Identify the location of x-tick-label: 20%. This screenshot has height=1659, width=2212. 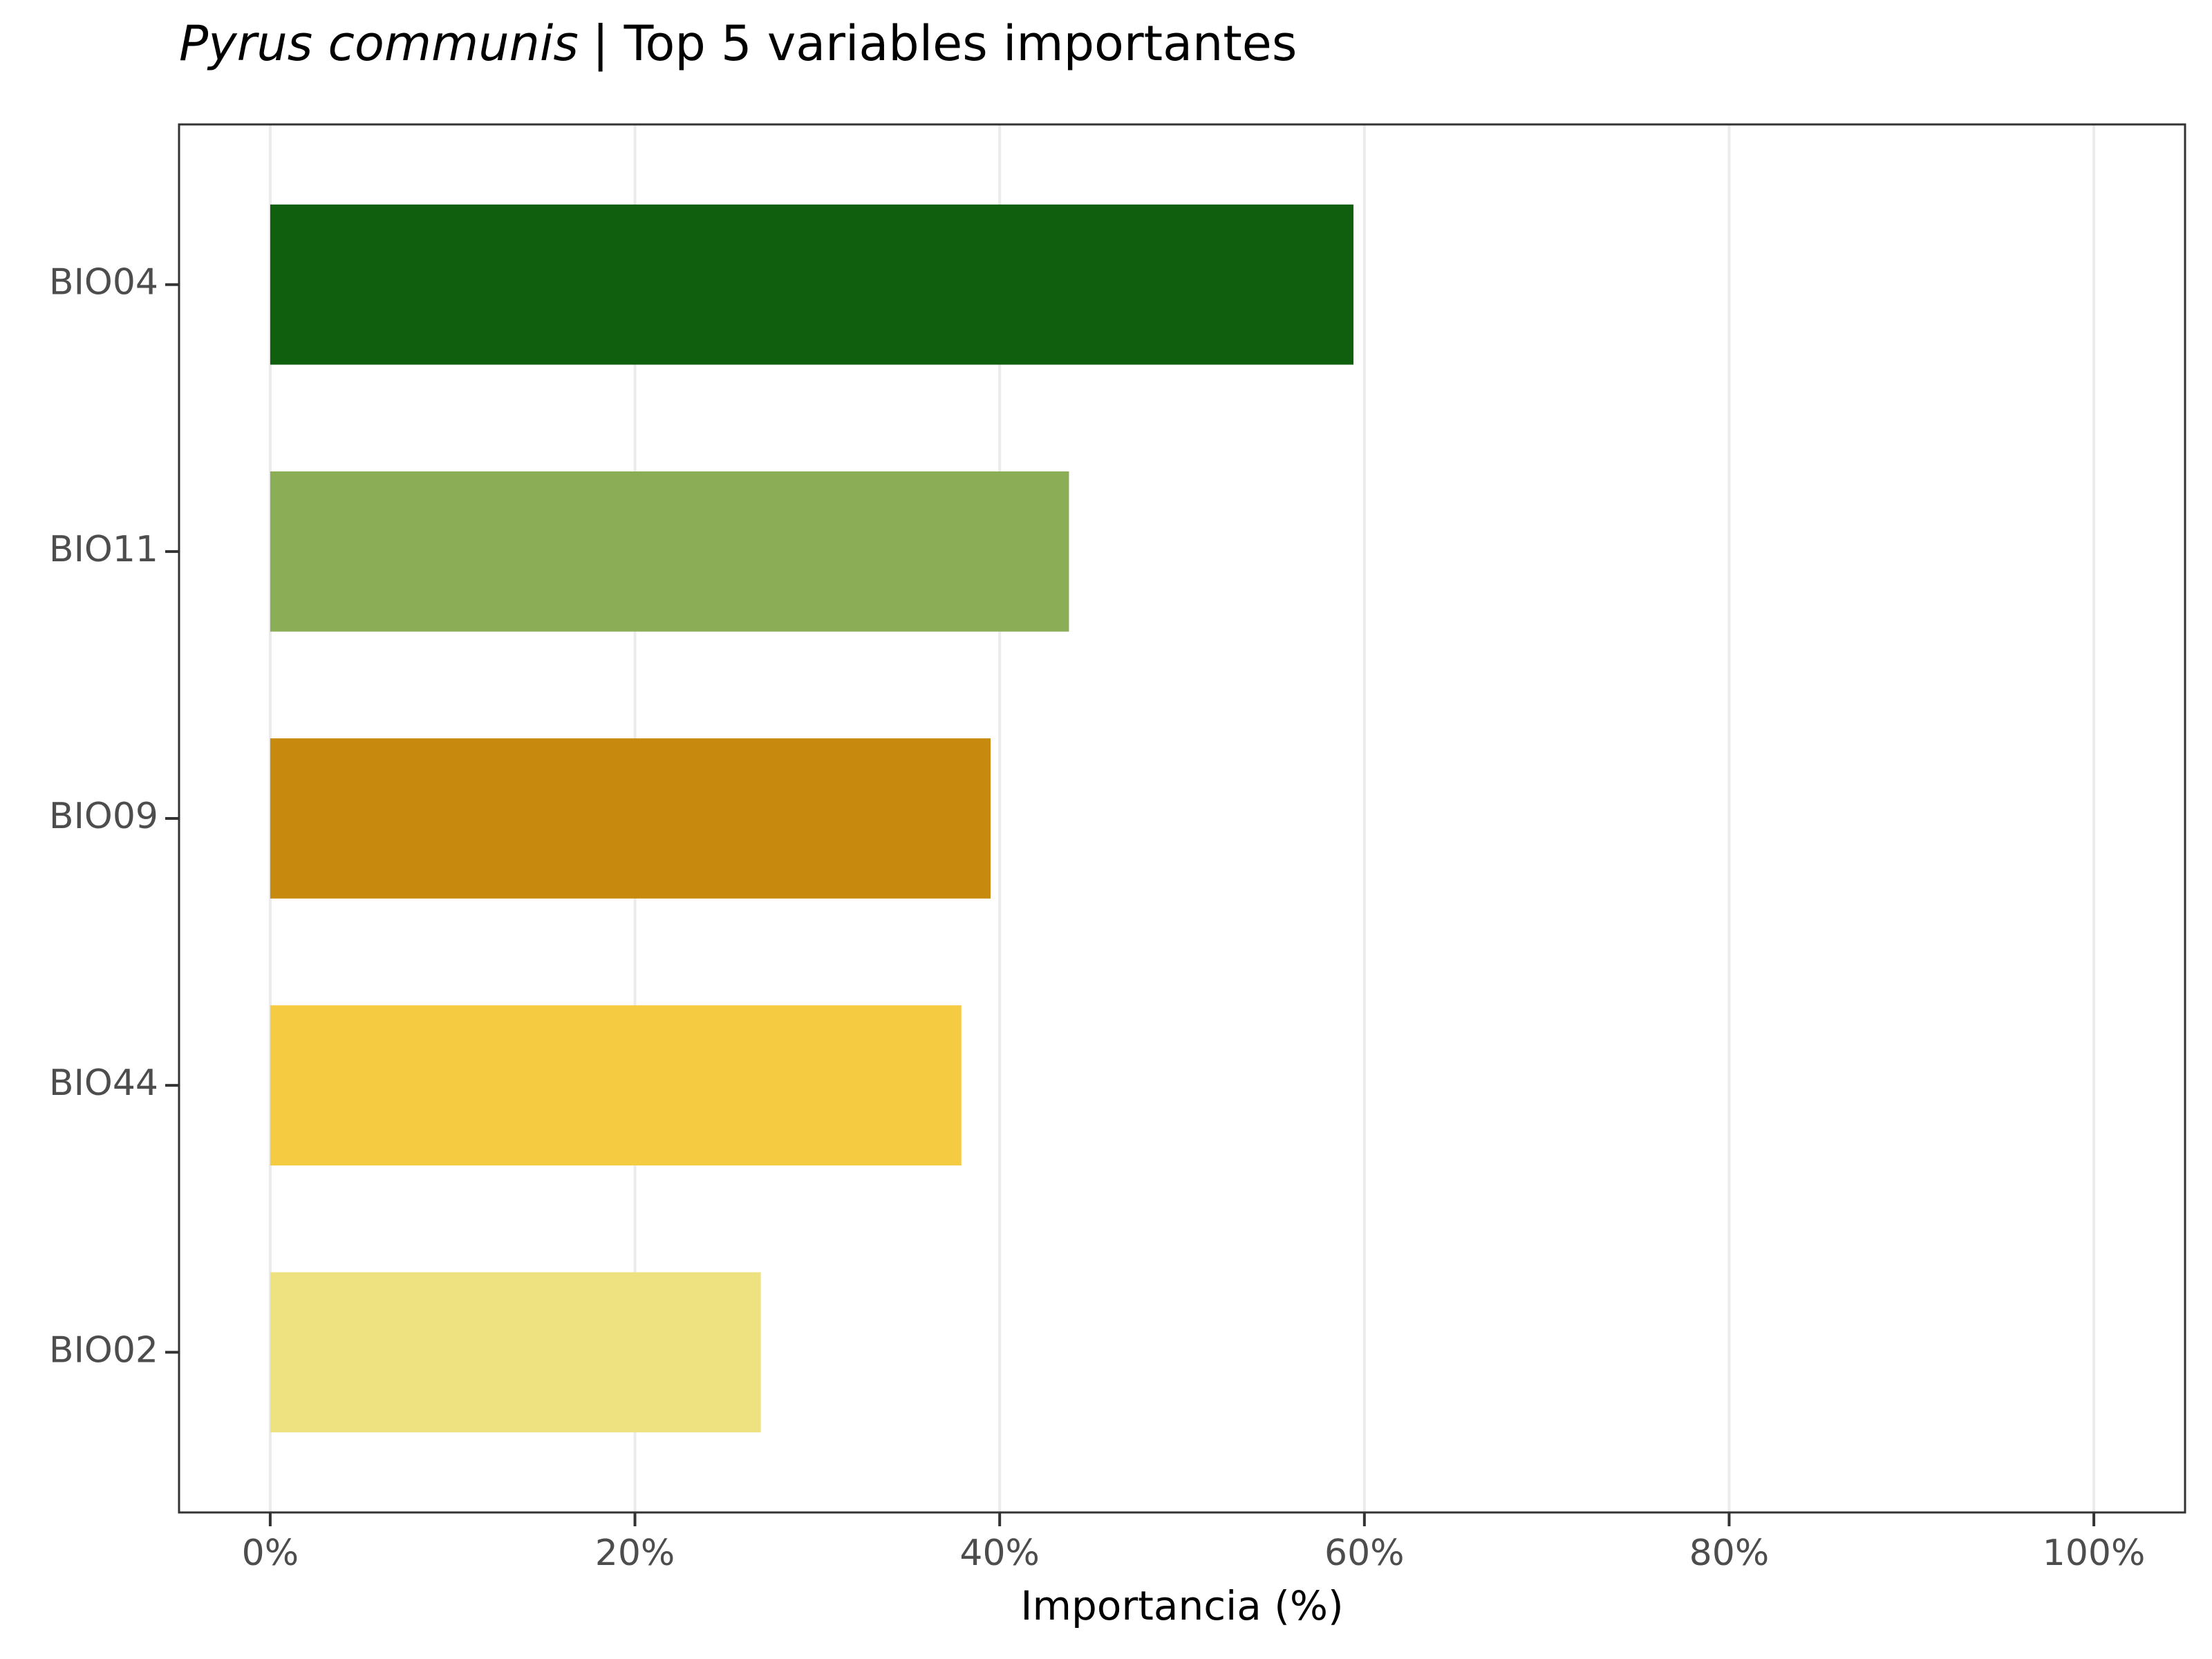
(635, 1554).